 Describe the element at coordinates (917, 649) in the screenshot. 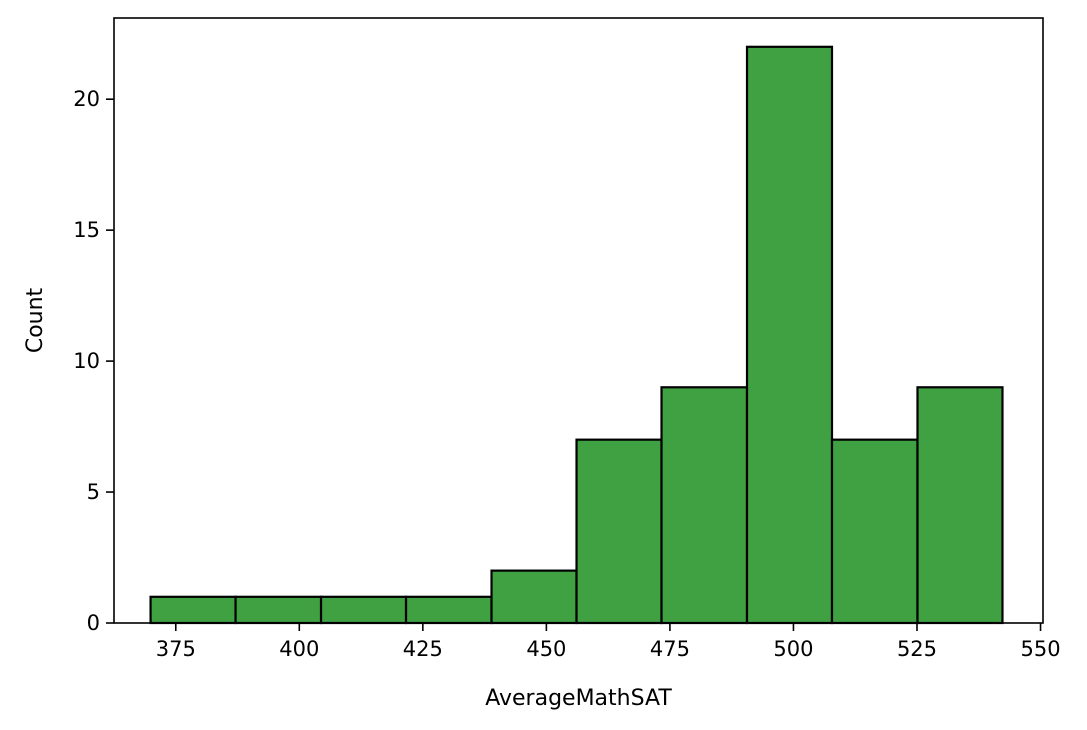

I see `x-tick-label: 525` at that location.